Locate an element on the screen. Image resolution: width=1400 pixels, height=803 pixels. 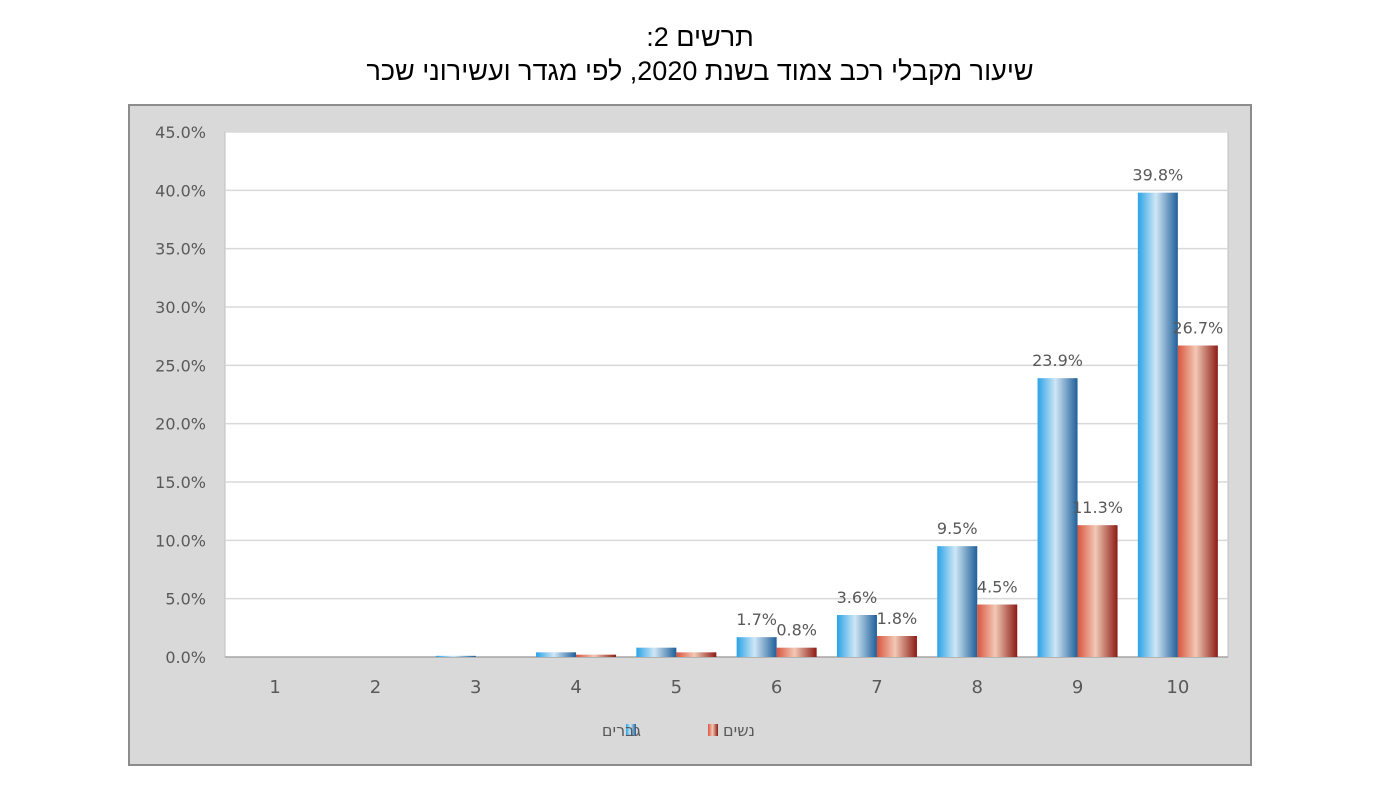
data-label: 4.5% is located at coordinates (997, 587).